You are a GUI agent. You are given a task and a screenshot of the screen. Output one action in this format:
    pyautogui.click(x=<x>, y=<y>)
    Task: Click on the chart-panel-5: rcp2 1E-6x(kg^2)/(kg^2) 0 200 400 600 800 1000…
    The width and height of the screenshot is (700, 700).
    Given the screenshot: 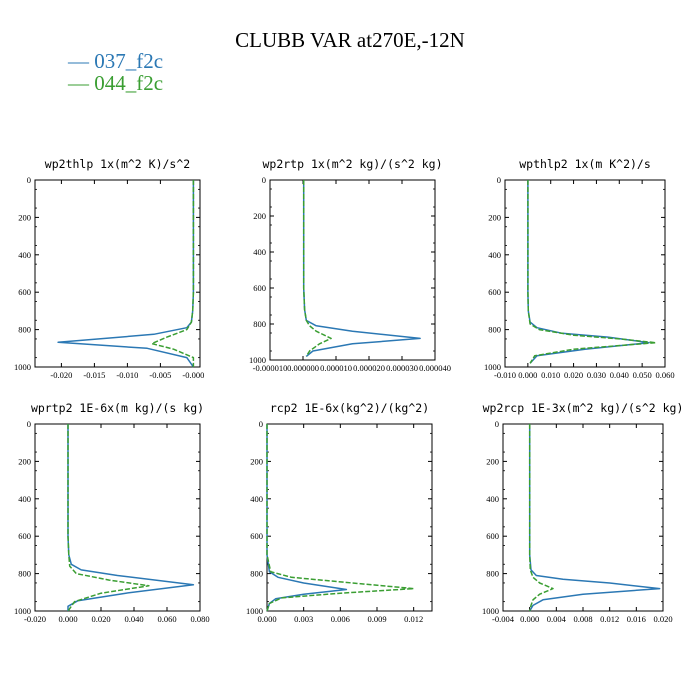 What is the action you would take?
    pyautogui.click(x=339, y=512)
    